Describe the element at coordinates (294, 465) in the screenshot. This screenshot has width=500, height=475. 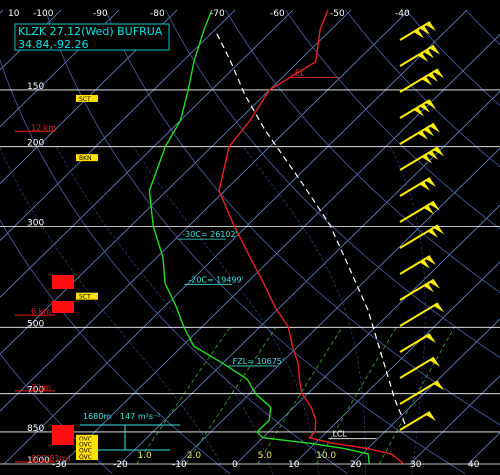
I see `bottom-temp-label: 10` at that location.